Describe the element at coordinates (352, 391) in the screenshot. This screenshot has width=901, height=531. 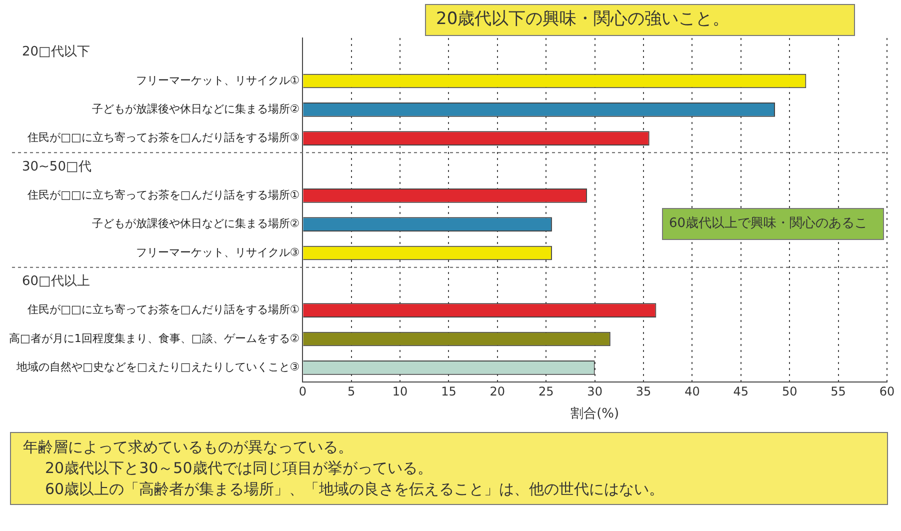
I see `x-tick-label: 5` at that location.